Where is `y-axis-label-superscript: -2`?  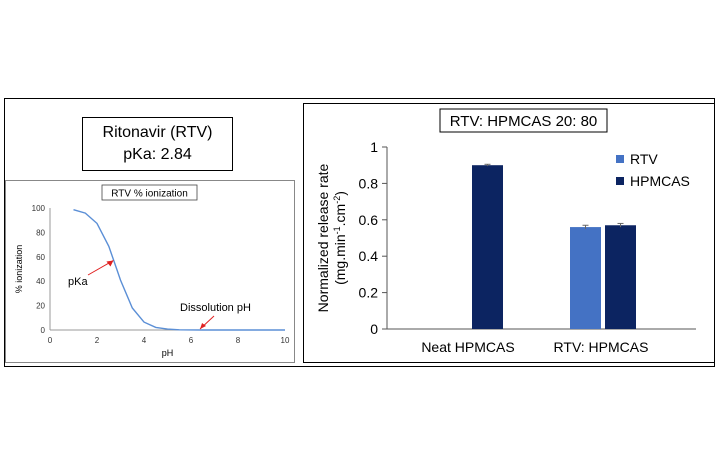 y-axis-label-superscript: -2 is located at coordinates (337, 200).